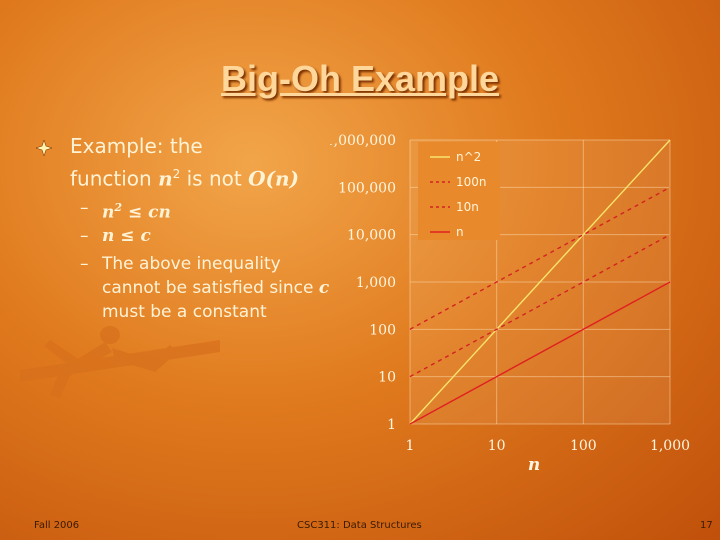  What do you see at coordinates (184, 312) in the screenshot?
I see `sub3-text2: must be a constant` at bounding box center [184, 312].